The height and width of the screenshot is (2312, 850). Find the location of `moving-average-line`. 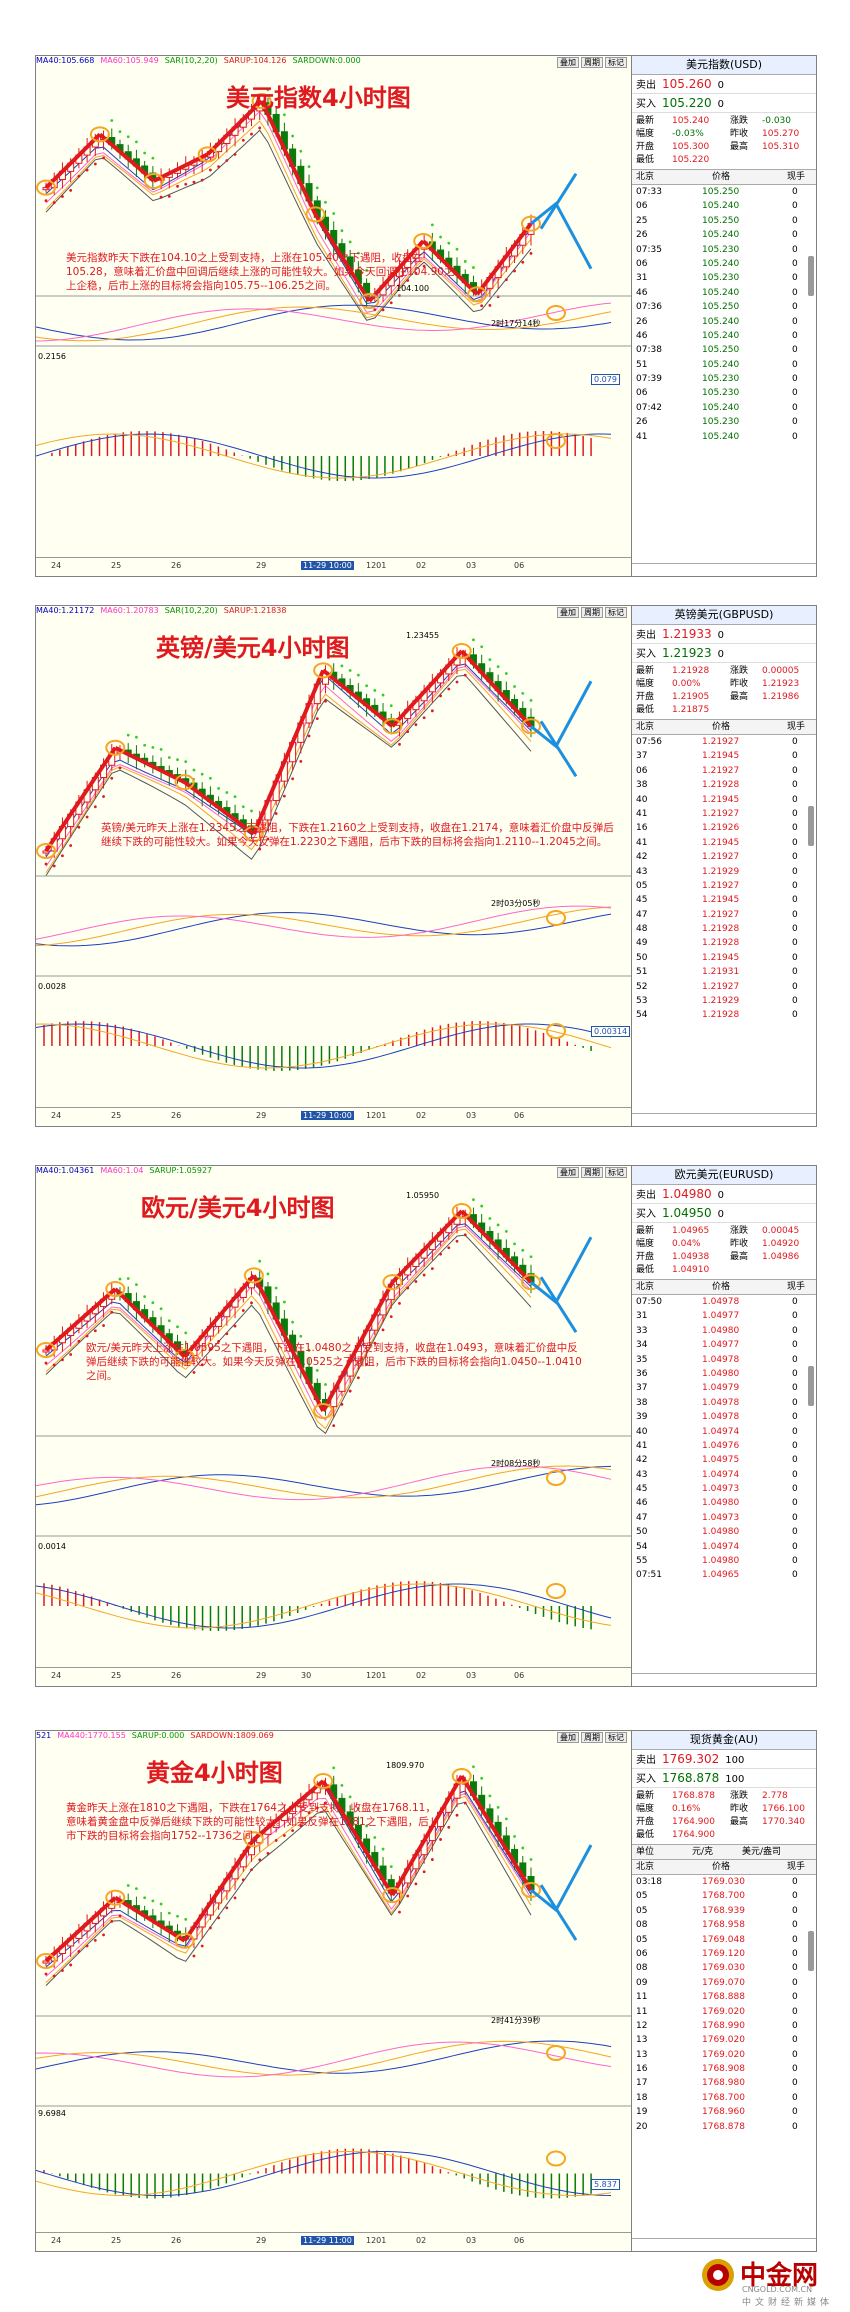

moving-average-line is located at coordinates (288, 1323).